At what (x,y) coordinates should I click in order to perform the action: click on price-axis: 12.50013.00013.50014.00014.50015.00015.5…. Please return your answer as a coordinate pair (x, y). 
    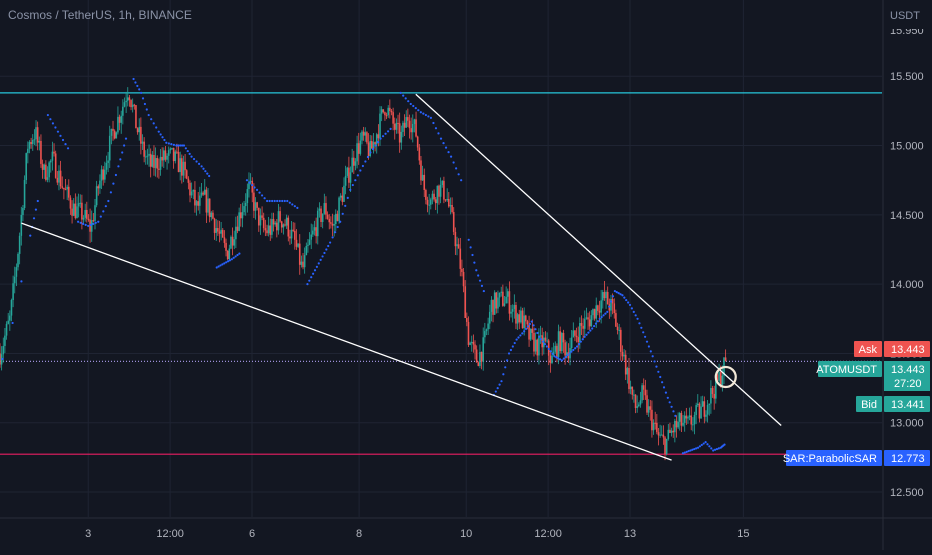
    Looking at the image, I should click on (907, 262).